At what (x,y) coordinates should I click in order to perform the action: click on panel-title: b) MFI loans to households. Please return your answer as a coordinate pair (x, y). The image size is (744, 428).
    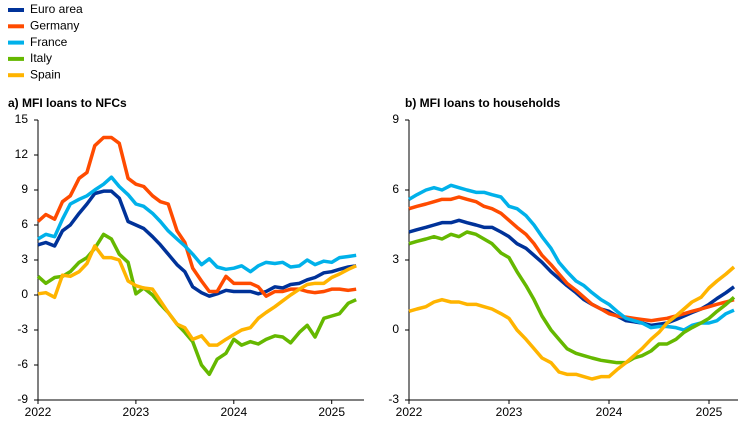
    Looking at the image, I should click on (483, 103).